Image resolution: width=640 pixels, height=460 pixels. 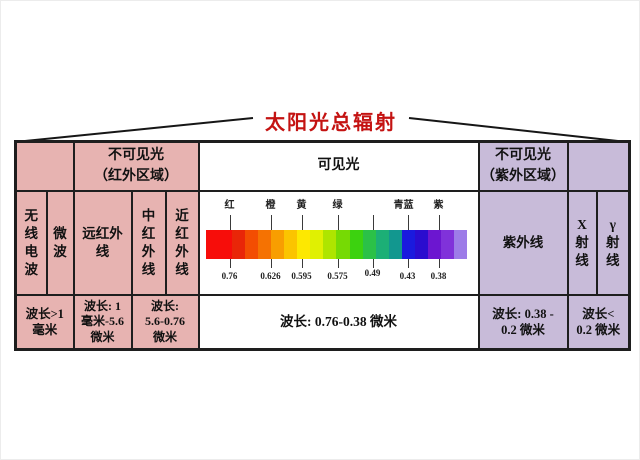 What do you see at coordinates (102, 243) in the screenshot?
I see `band-far-infrared: 远红外 线` at bounding box center [102, 243].